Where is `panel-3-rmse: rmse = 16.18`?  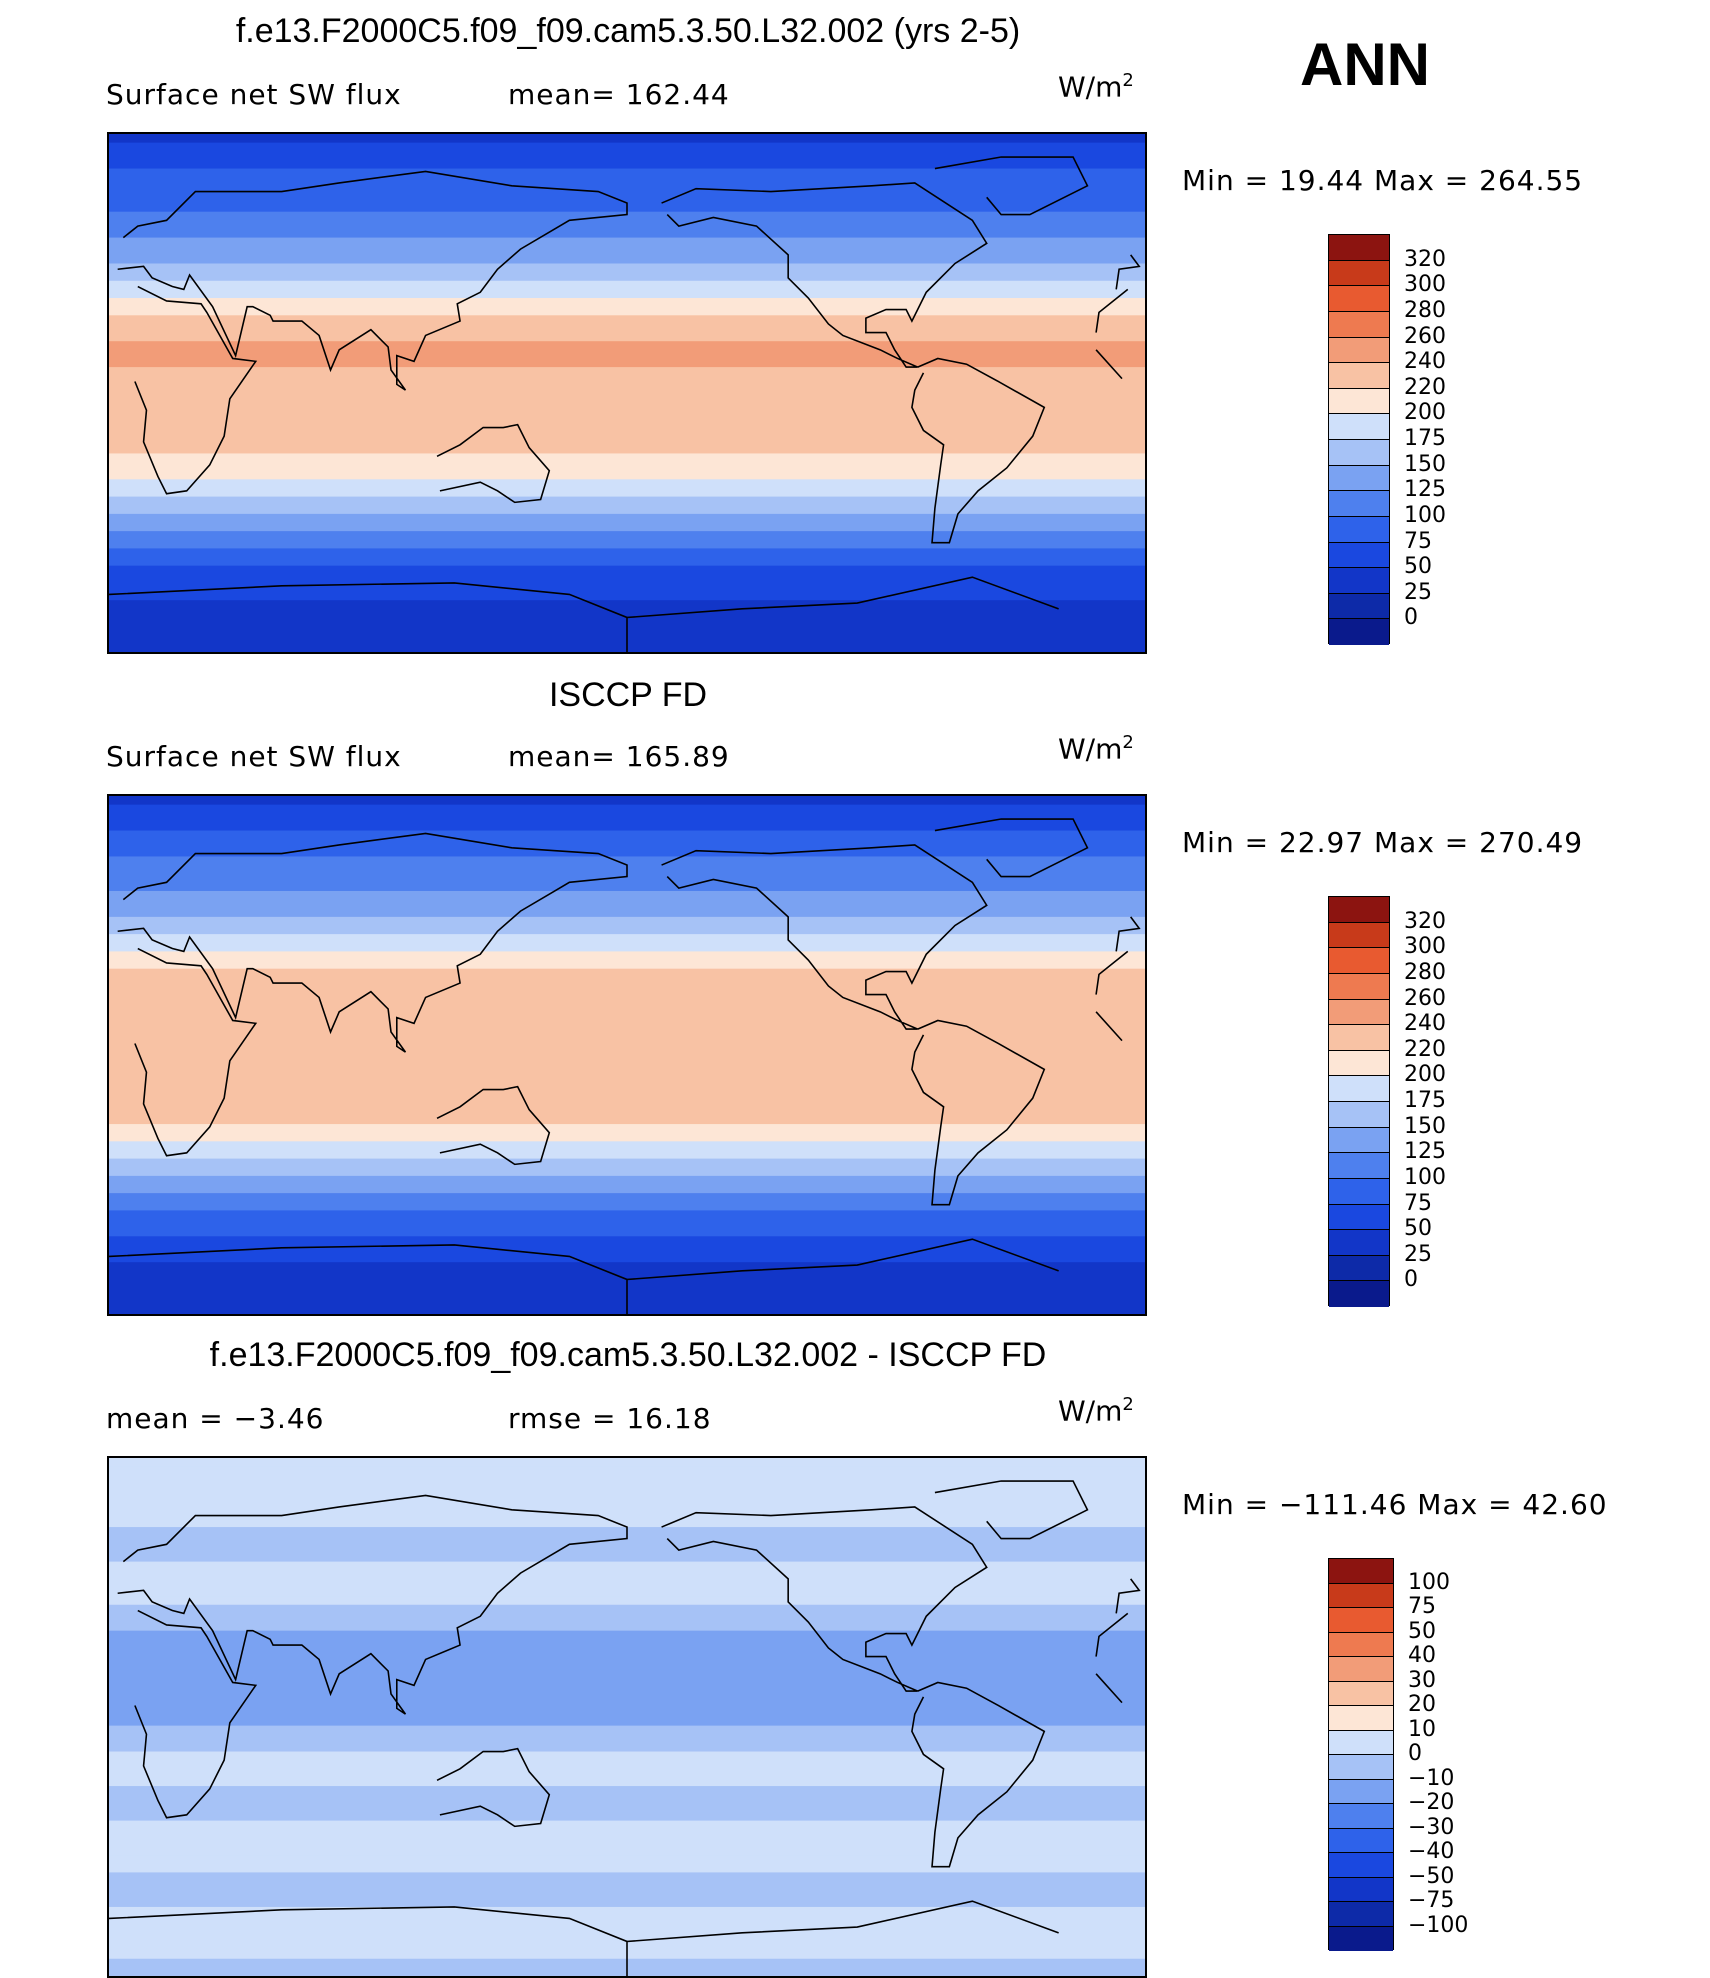 panel-3-rmse: rmse = 16.18 is located at coordinates (610, 1418).